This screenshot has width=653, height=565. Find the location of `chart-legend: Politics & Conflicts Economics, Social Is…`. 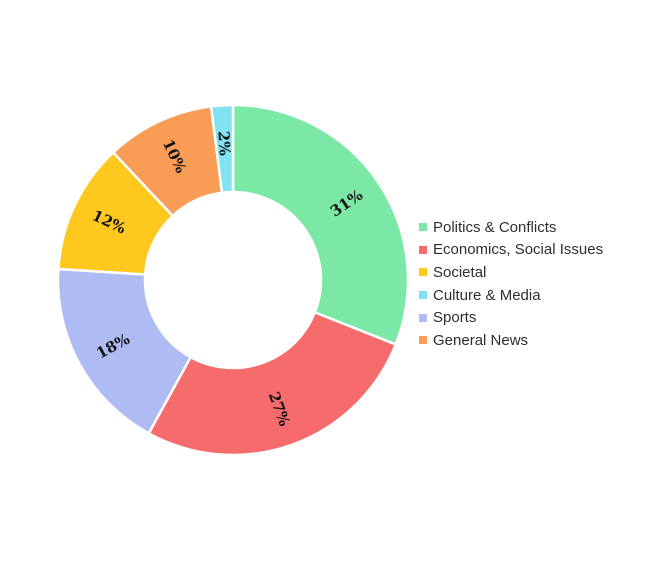

chart-legend: Politics & Conflicts Economics, Social Is… is located at coordinates (511, 284).